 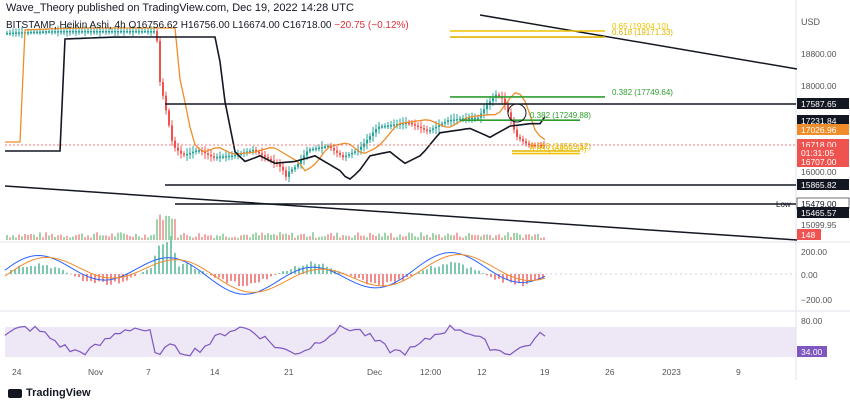 What do you see at coordinates (819, 225) in the screenshot?
I see `price-axis-tick: 15099.95` at bounding box center [819, 225].